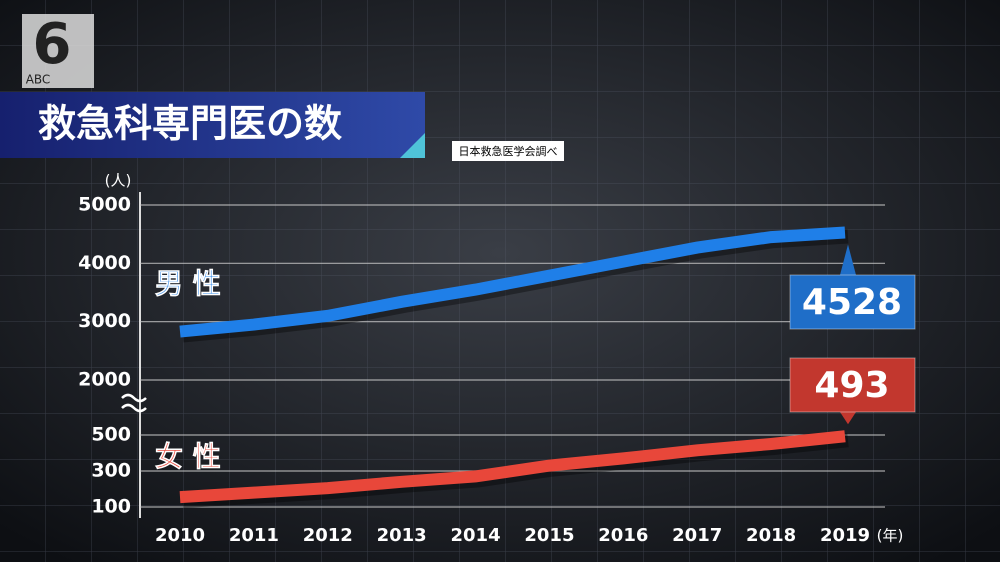  I want to click on logo-number: 6, so click(52, 44).